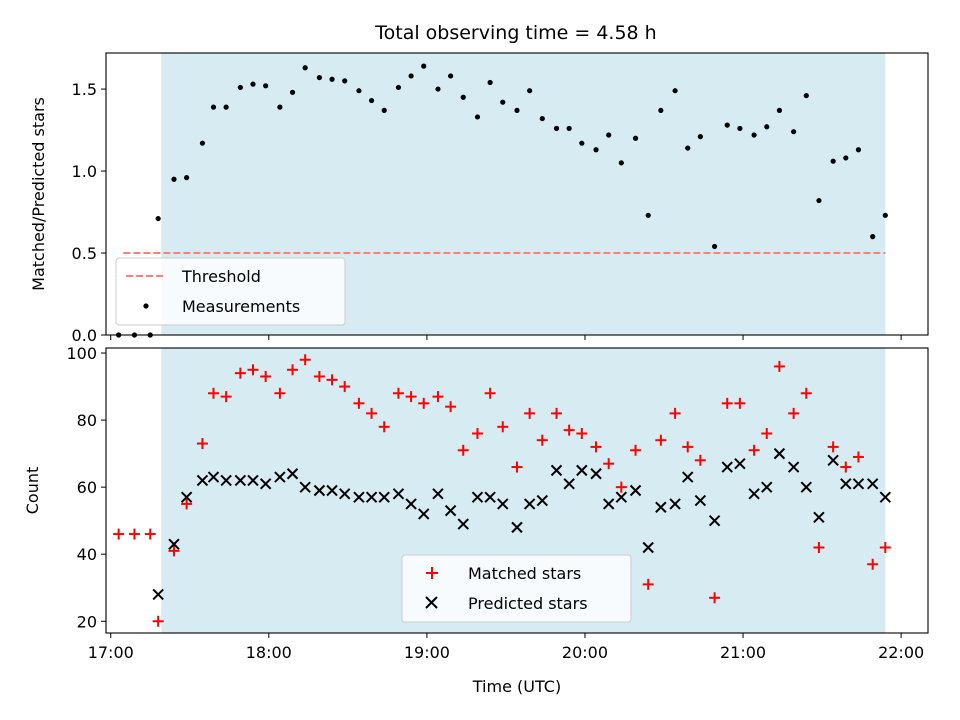 The width and height of the screenshot is (960, 720). What do you see at coordinates (87, 420) in the screenshot?
I see `bottom-y-tick-label: 80` at bounding box center [87, 420].